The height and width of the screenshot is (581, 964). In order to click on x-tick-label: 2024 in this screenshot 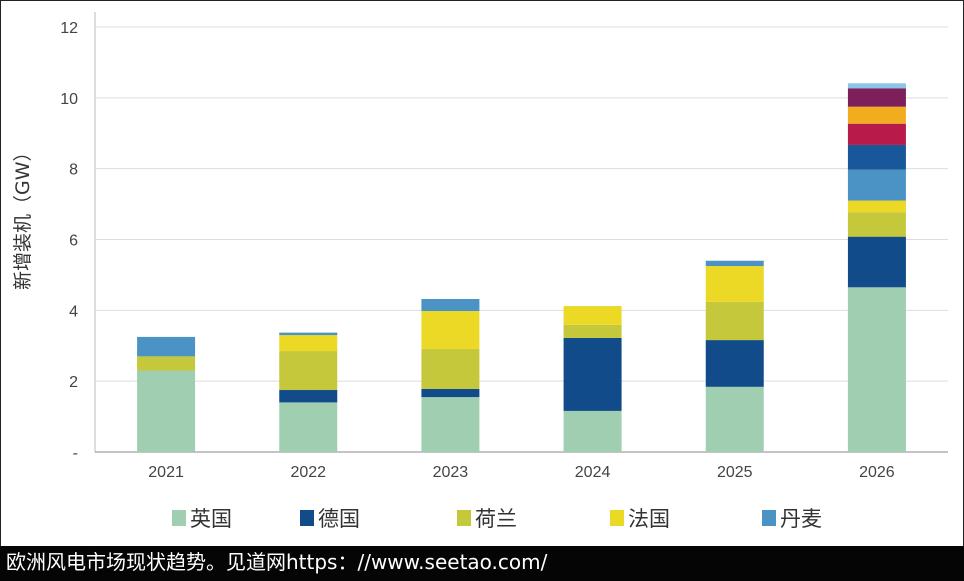, I will do `click(593, 472)`.